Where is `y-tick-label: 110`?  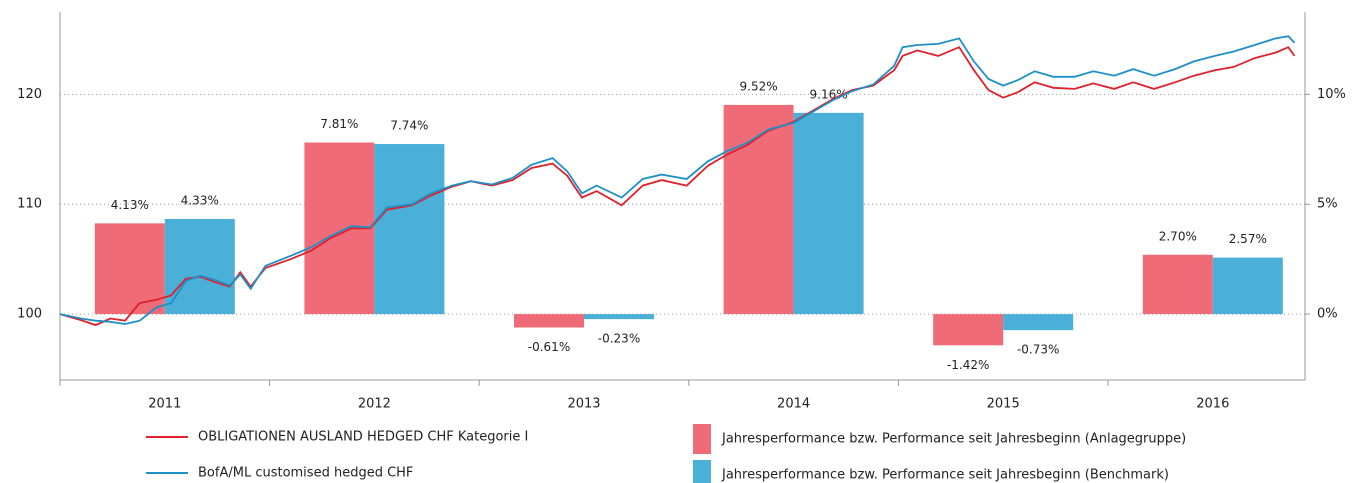
y-tick-label: 110 is located at coordinates (29, 204).